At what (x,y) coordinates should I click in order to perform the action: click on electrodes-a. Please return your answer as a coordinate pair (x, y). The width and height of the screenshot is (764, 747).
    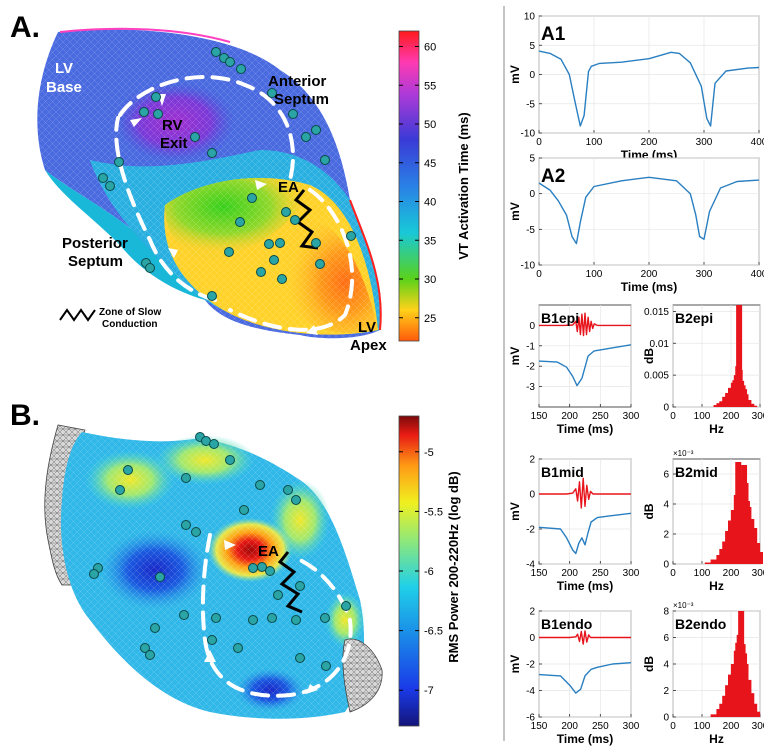
    Looking at the image, I should click on (227, 174).